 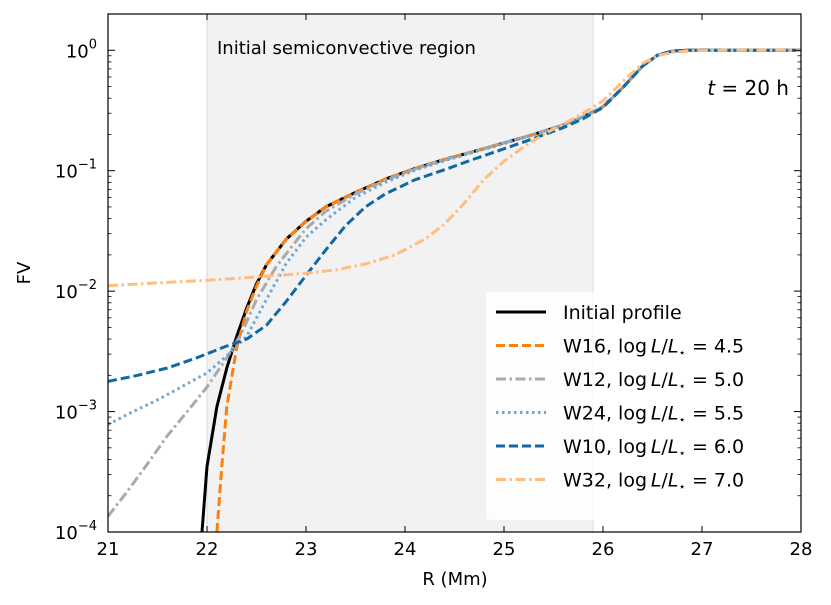 What do you see at coordinates (801, 549) in the screenshot?
I see `x-tick-label: 28` at bounding box center [801, 549].